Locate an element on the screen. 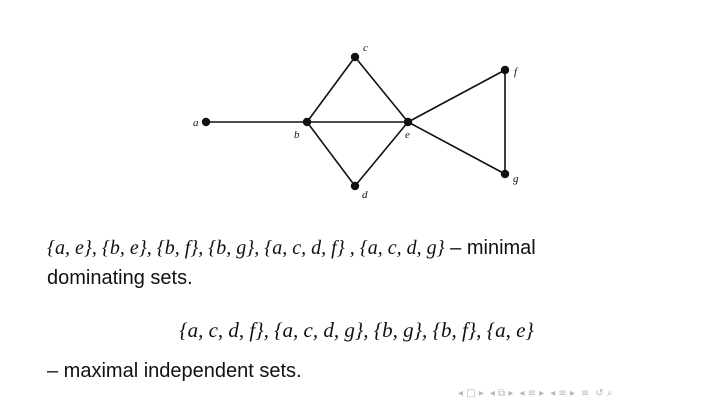 Image resolution: width=713 pixels, height=401 pixels. beamer-navigation: ◂ □ ▸ ◂ ⧉ ▸ ◂ ≡ ▸ ◂ ≡ ▸ ≡ ↺ ⌕ is located at coordinates (584, 393).